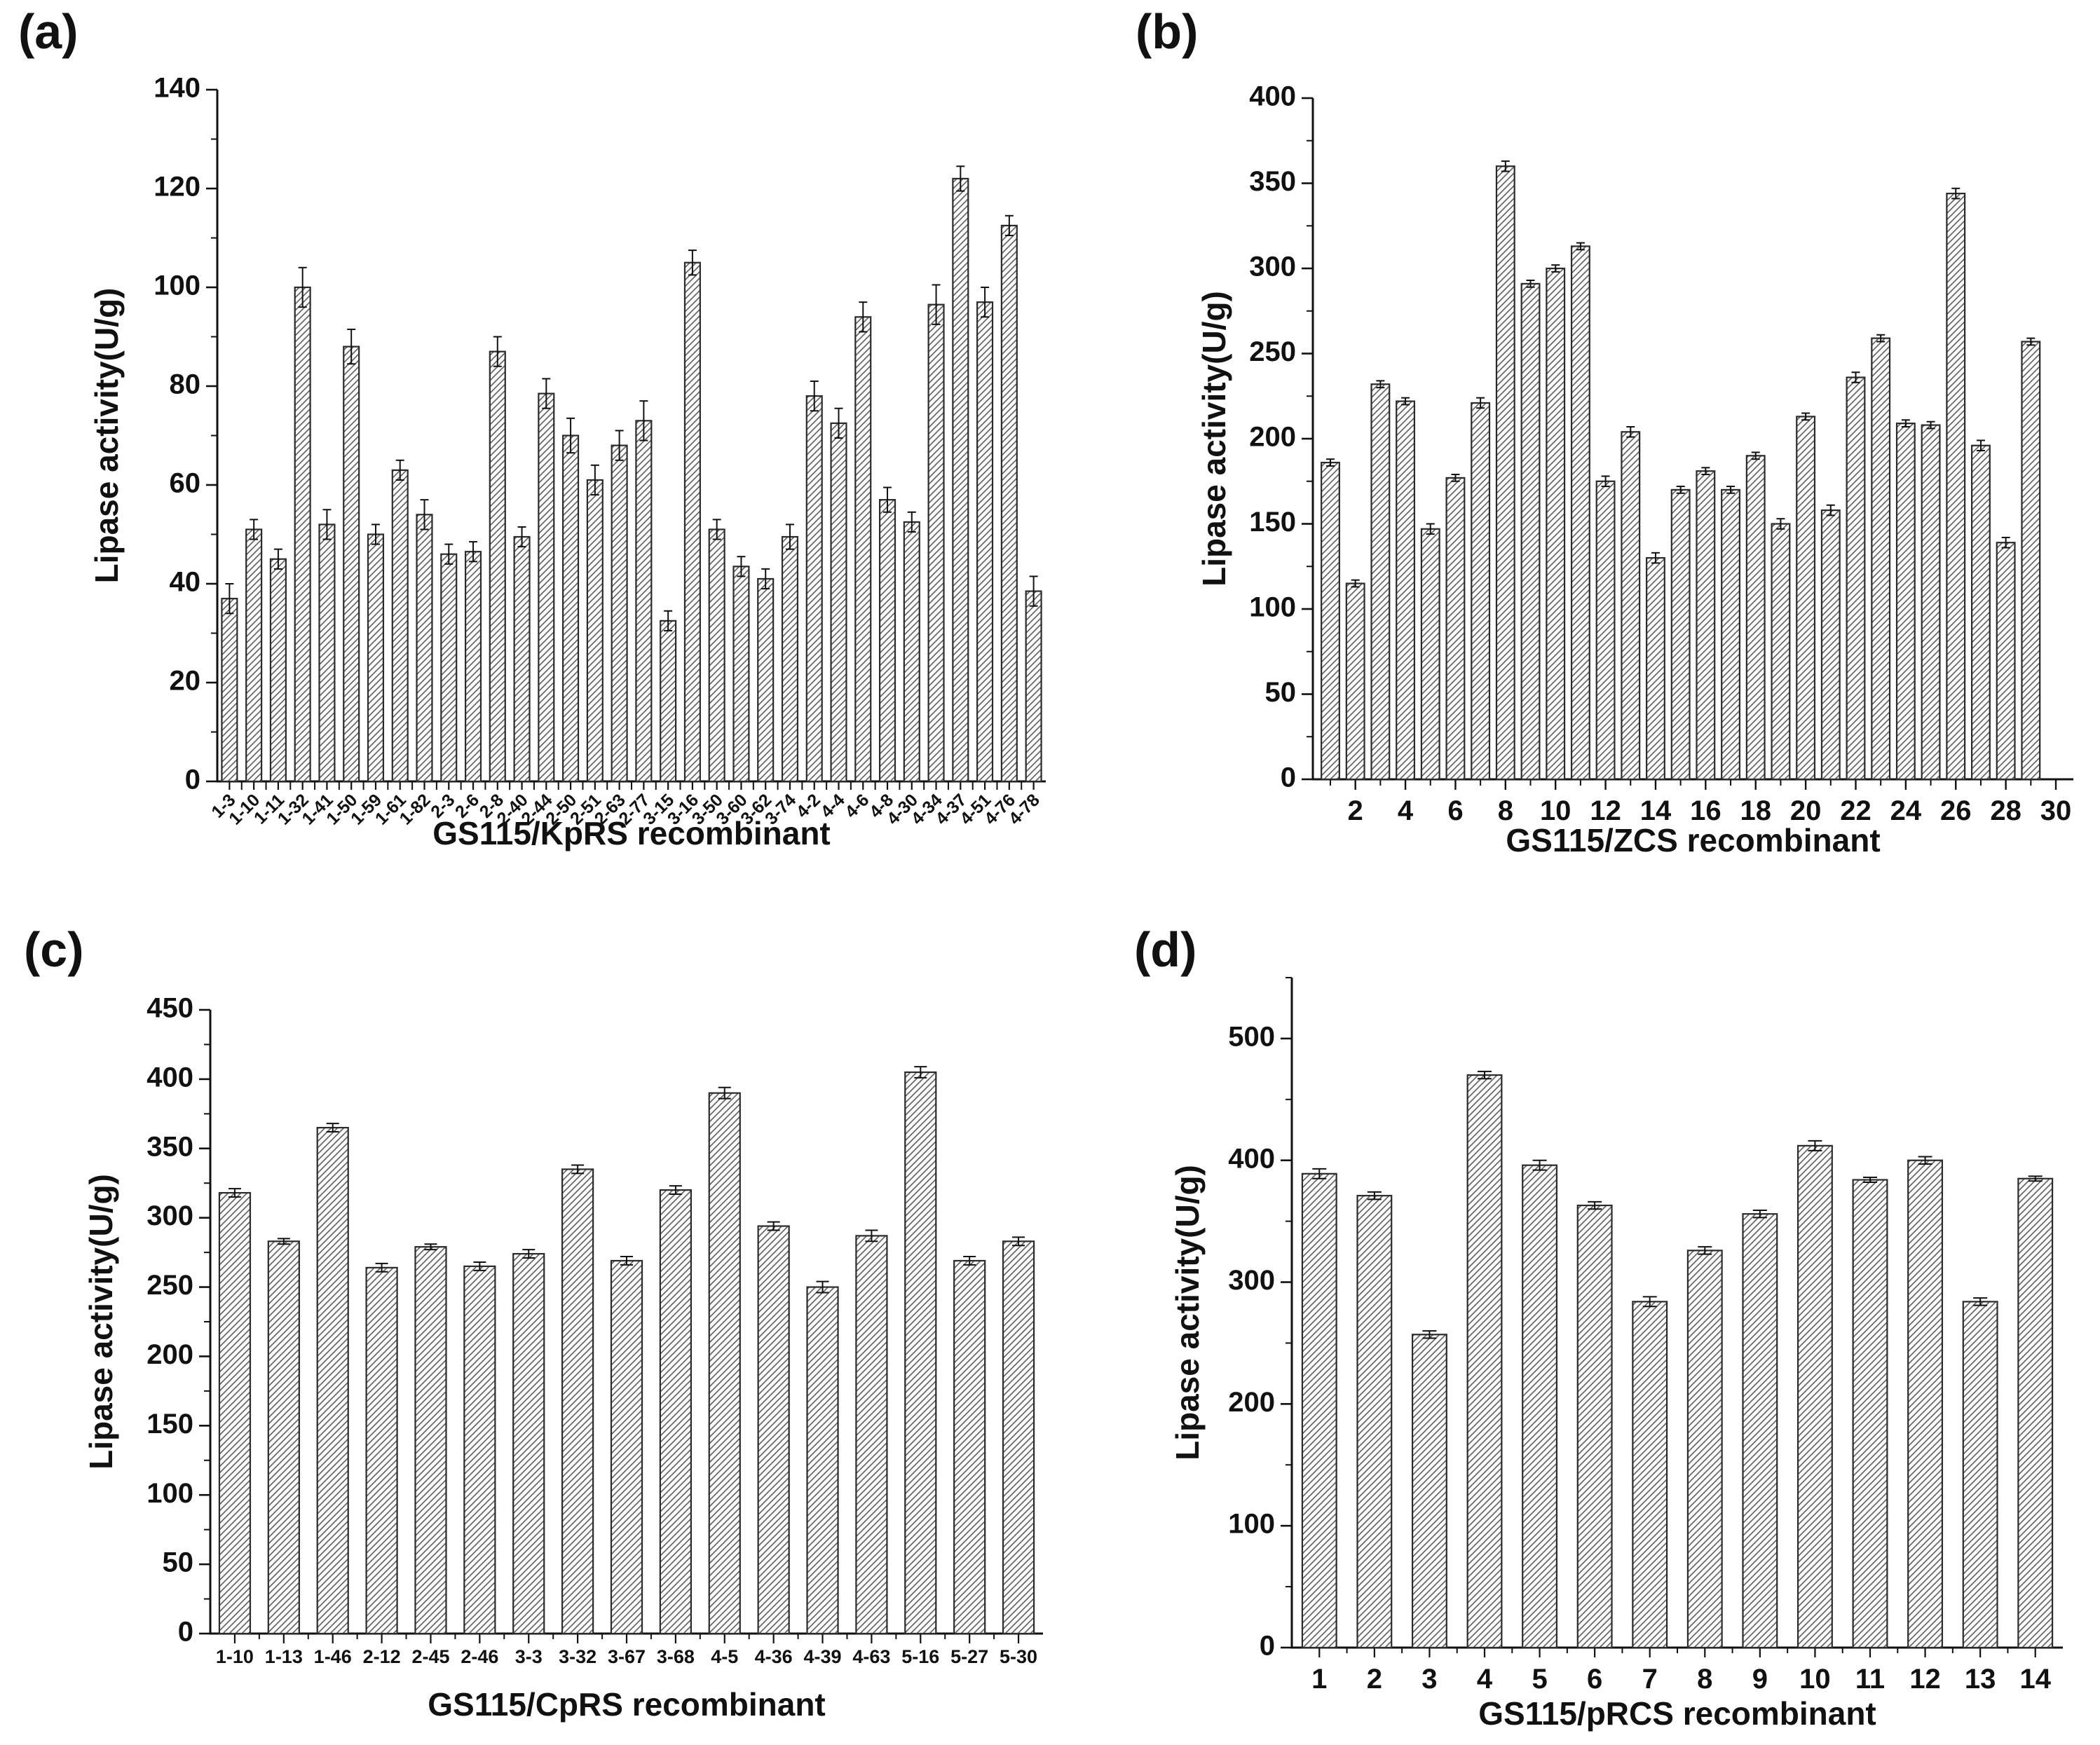 This screenshot has height=1745, width=2100. Describe the element at coordinates (1706, 810) in the screenshot. I see `x-tick-label: 16` at that location.